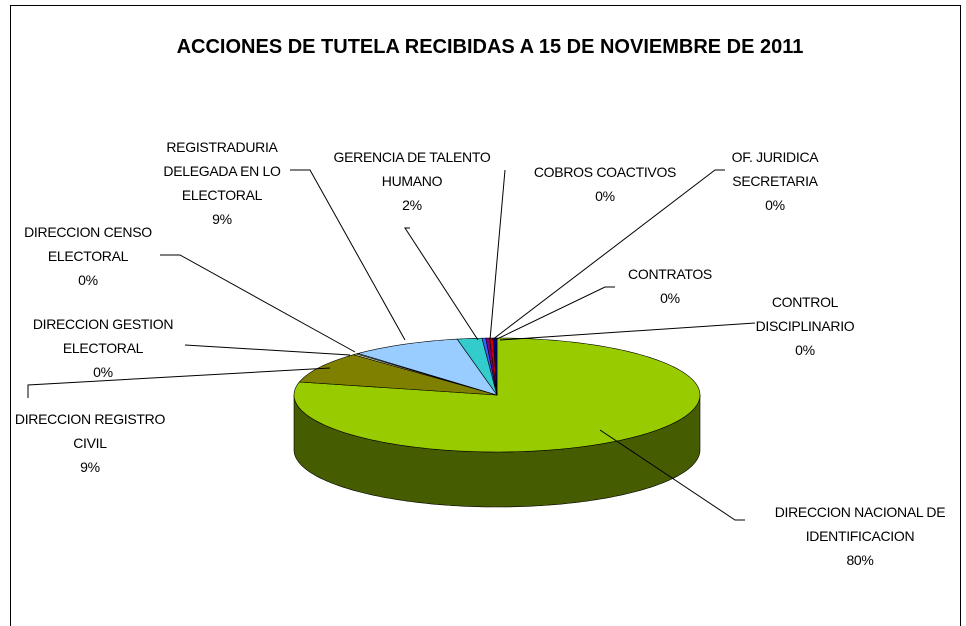 This screenshot has height=626, width=966. Describe the element at coordinates (805, 314) in the screenshot. I see `slice-label: CONTROL DISCIPLINARIO` at that location.